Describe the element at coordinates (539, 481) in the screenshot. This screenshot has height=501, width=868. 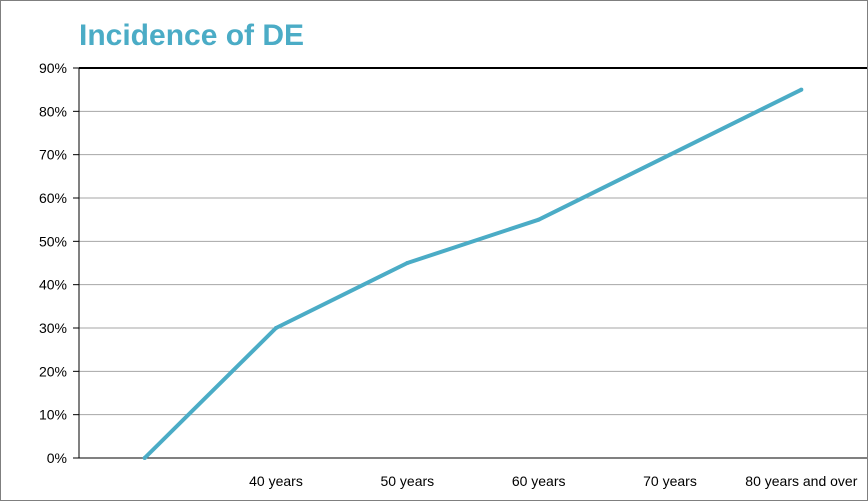
I see `x-tick-label: 60 years` at that location.